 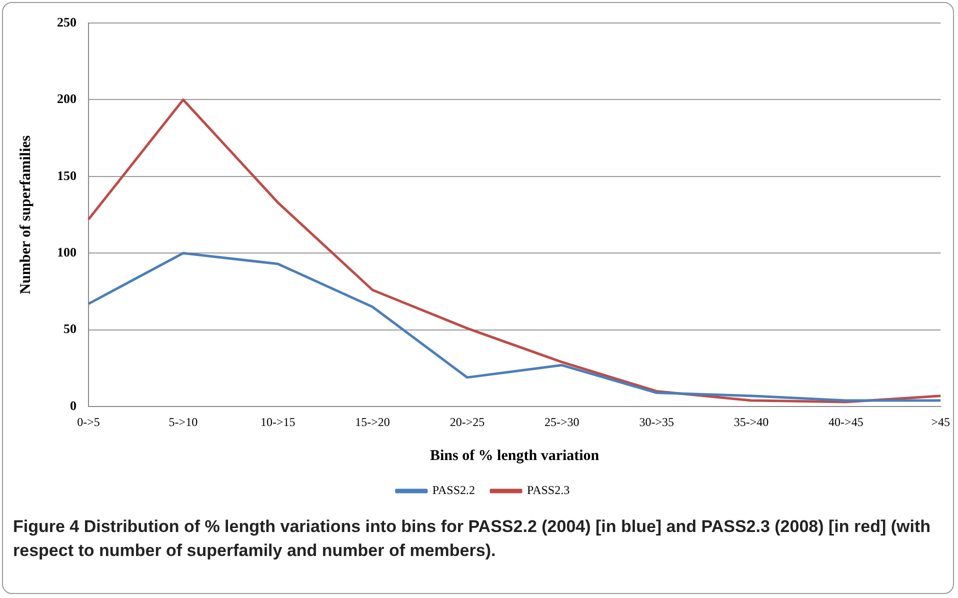 What do you see at coordinates (940, 421) in the screenshot?
I see `x-tick-label: >45` at bounding box center [940, 421].